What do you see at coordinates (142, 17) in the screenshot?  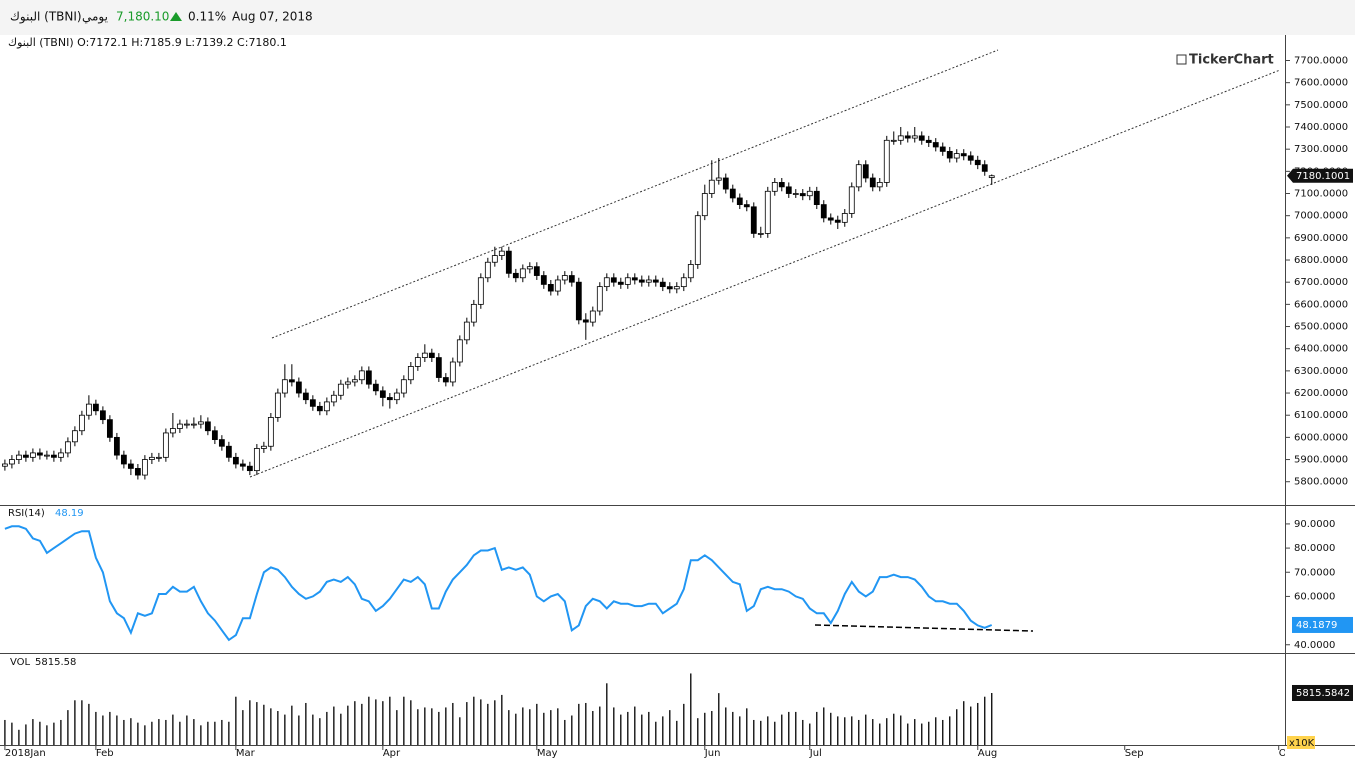 I see `last-price: 7,180.10` at bounding box center [142, 17].